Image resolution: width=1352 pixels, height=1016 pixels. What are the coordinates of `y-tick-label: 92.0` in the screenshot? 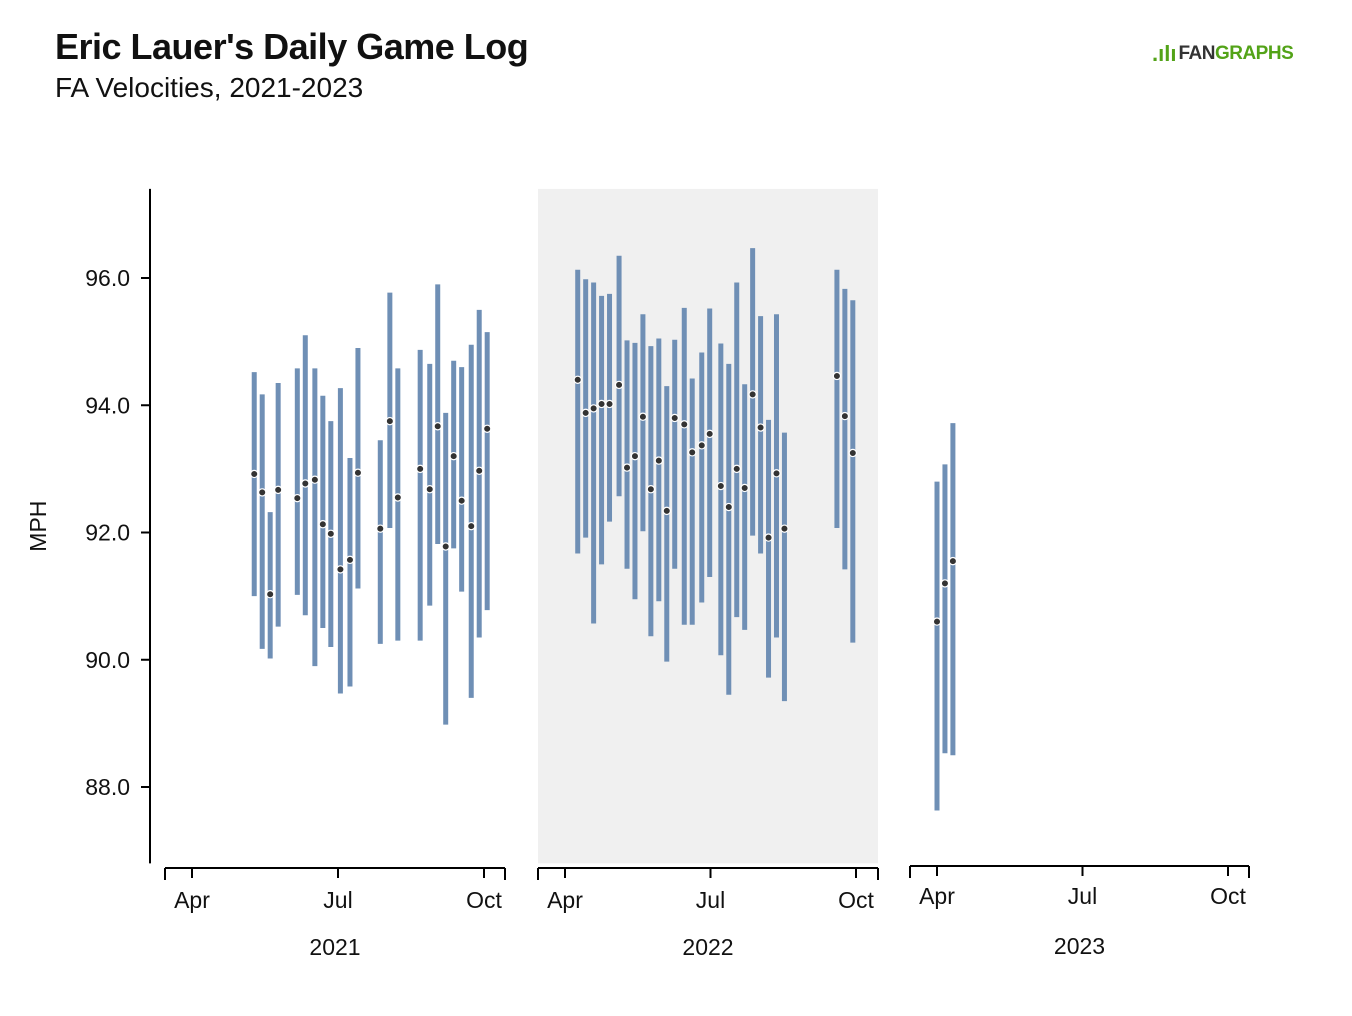 It's located at (107, 533).